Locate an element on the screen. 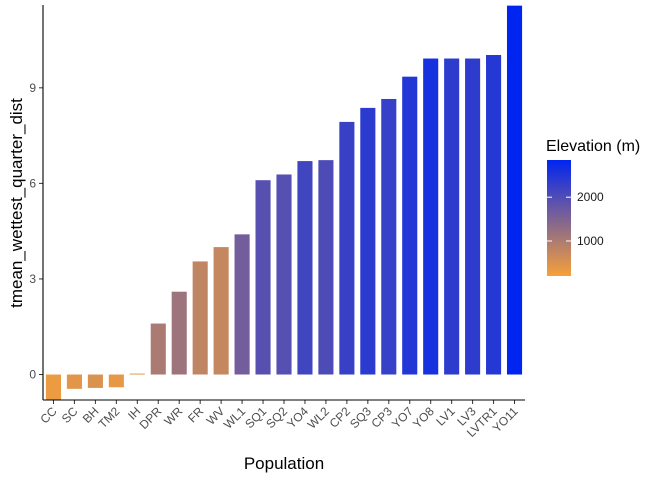 This screenshot has height=485, width=672. bar-lv1 is located at coordinates (452, 216).